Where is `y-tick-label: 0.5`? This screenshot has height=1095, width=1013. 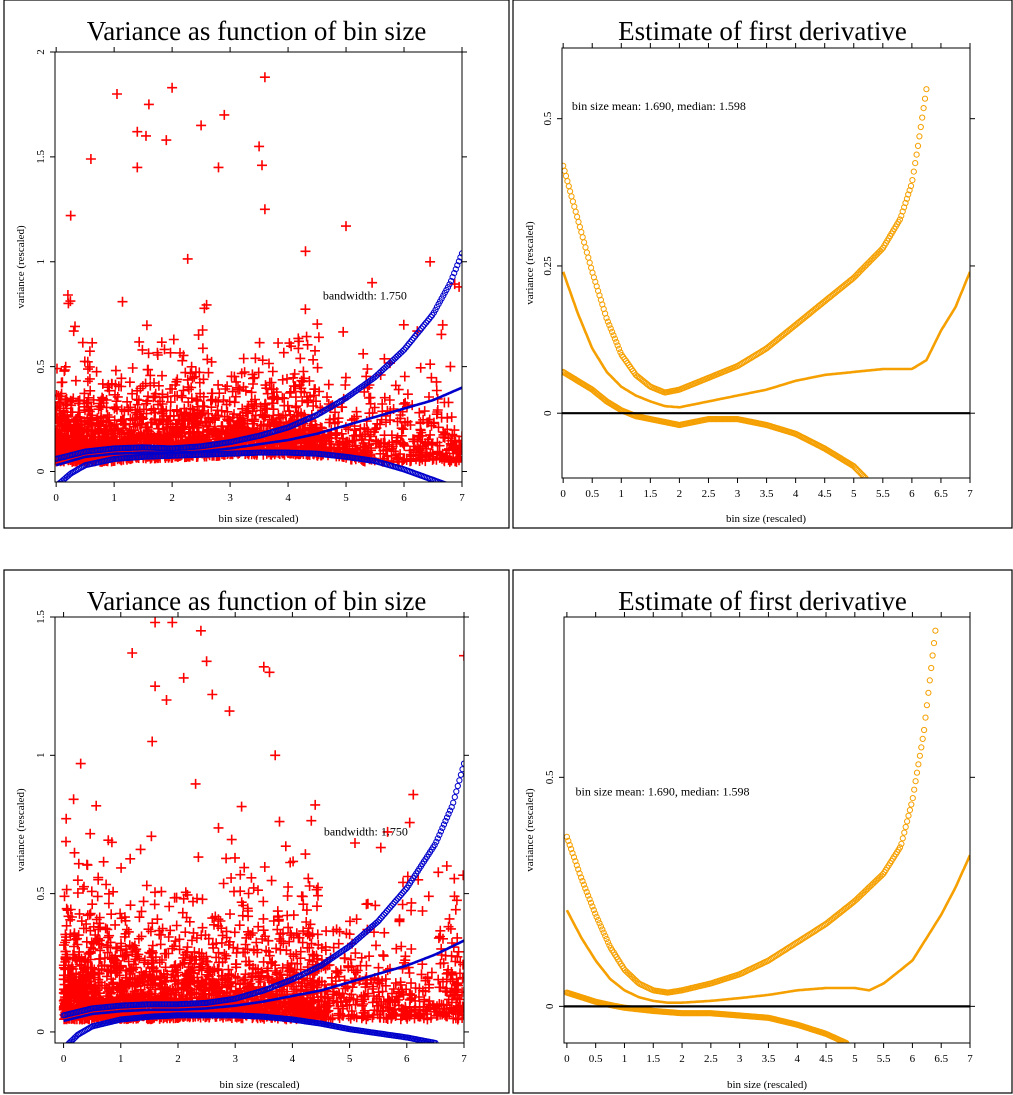
y-tick-label: 0.5 is located at coordinates (548, 118).